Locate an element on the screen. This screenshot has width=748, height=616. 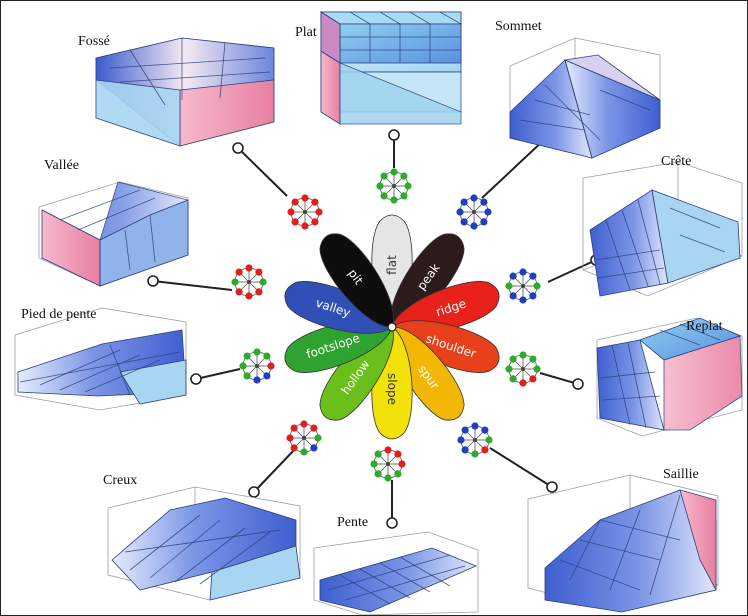
landform-creux-name: Creux is located at coordinates (120, 480).